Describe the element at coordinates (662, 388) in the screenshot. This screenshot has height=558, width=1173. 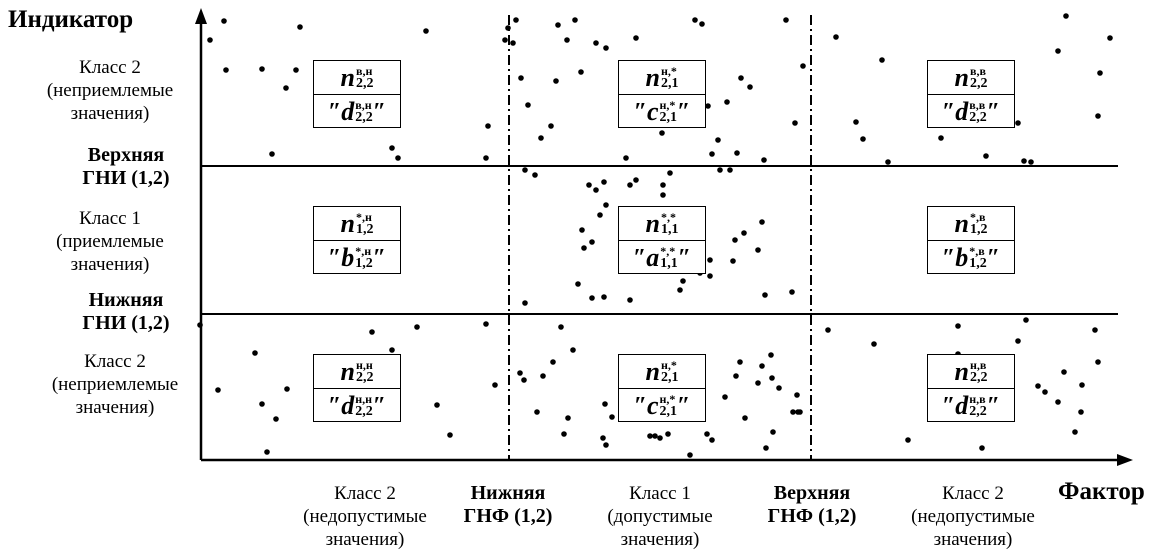
I see `cell-lower-center: n н,* 2,1 ″ c н,* 2,1 ″` at that location.